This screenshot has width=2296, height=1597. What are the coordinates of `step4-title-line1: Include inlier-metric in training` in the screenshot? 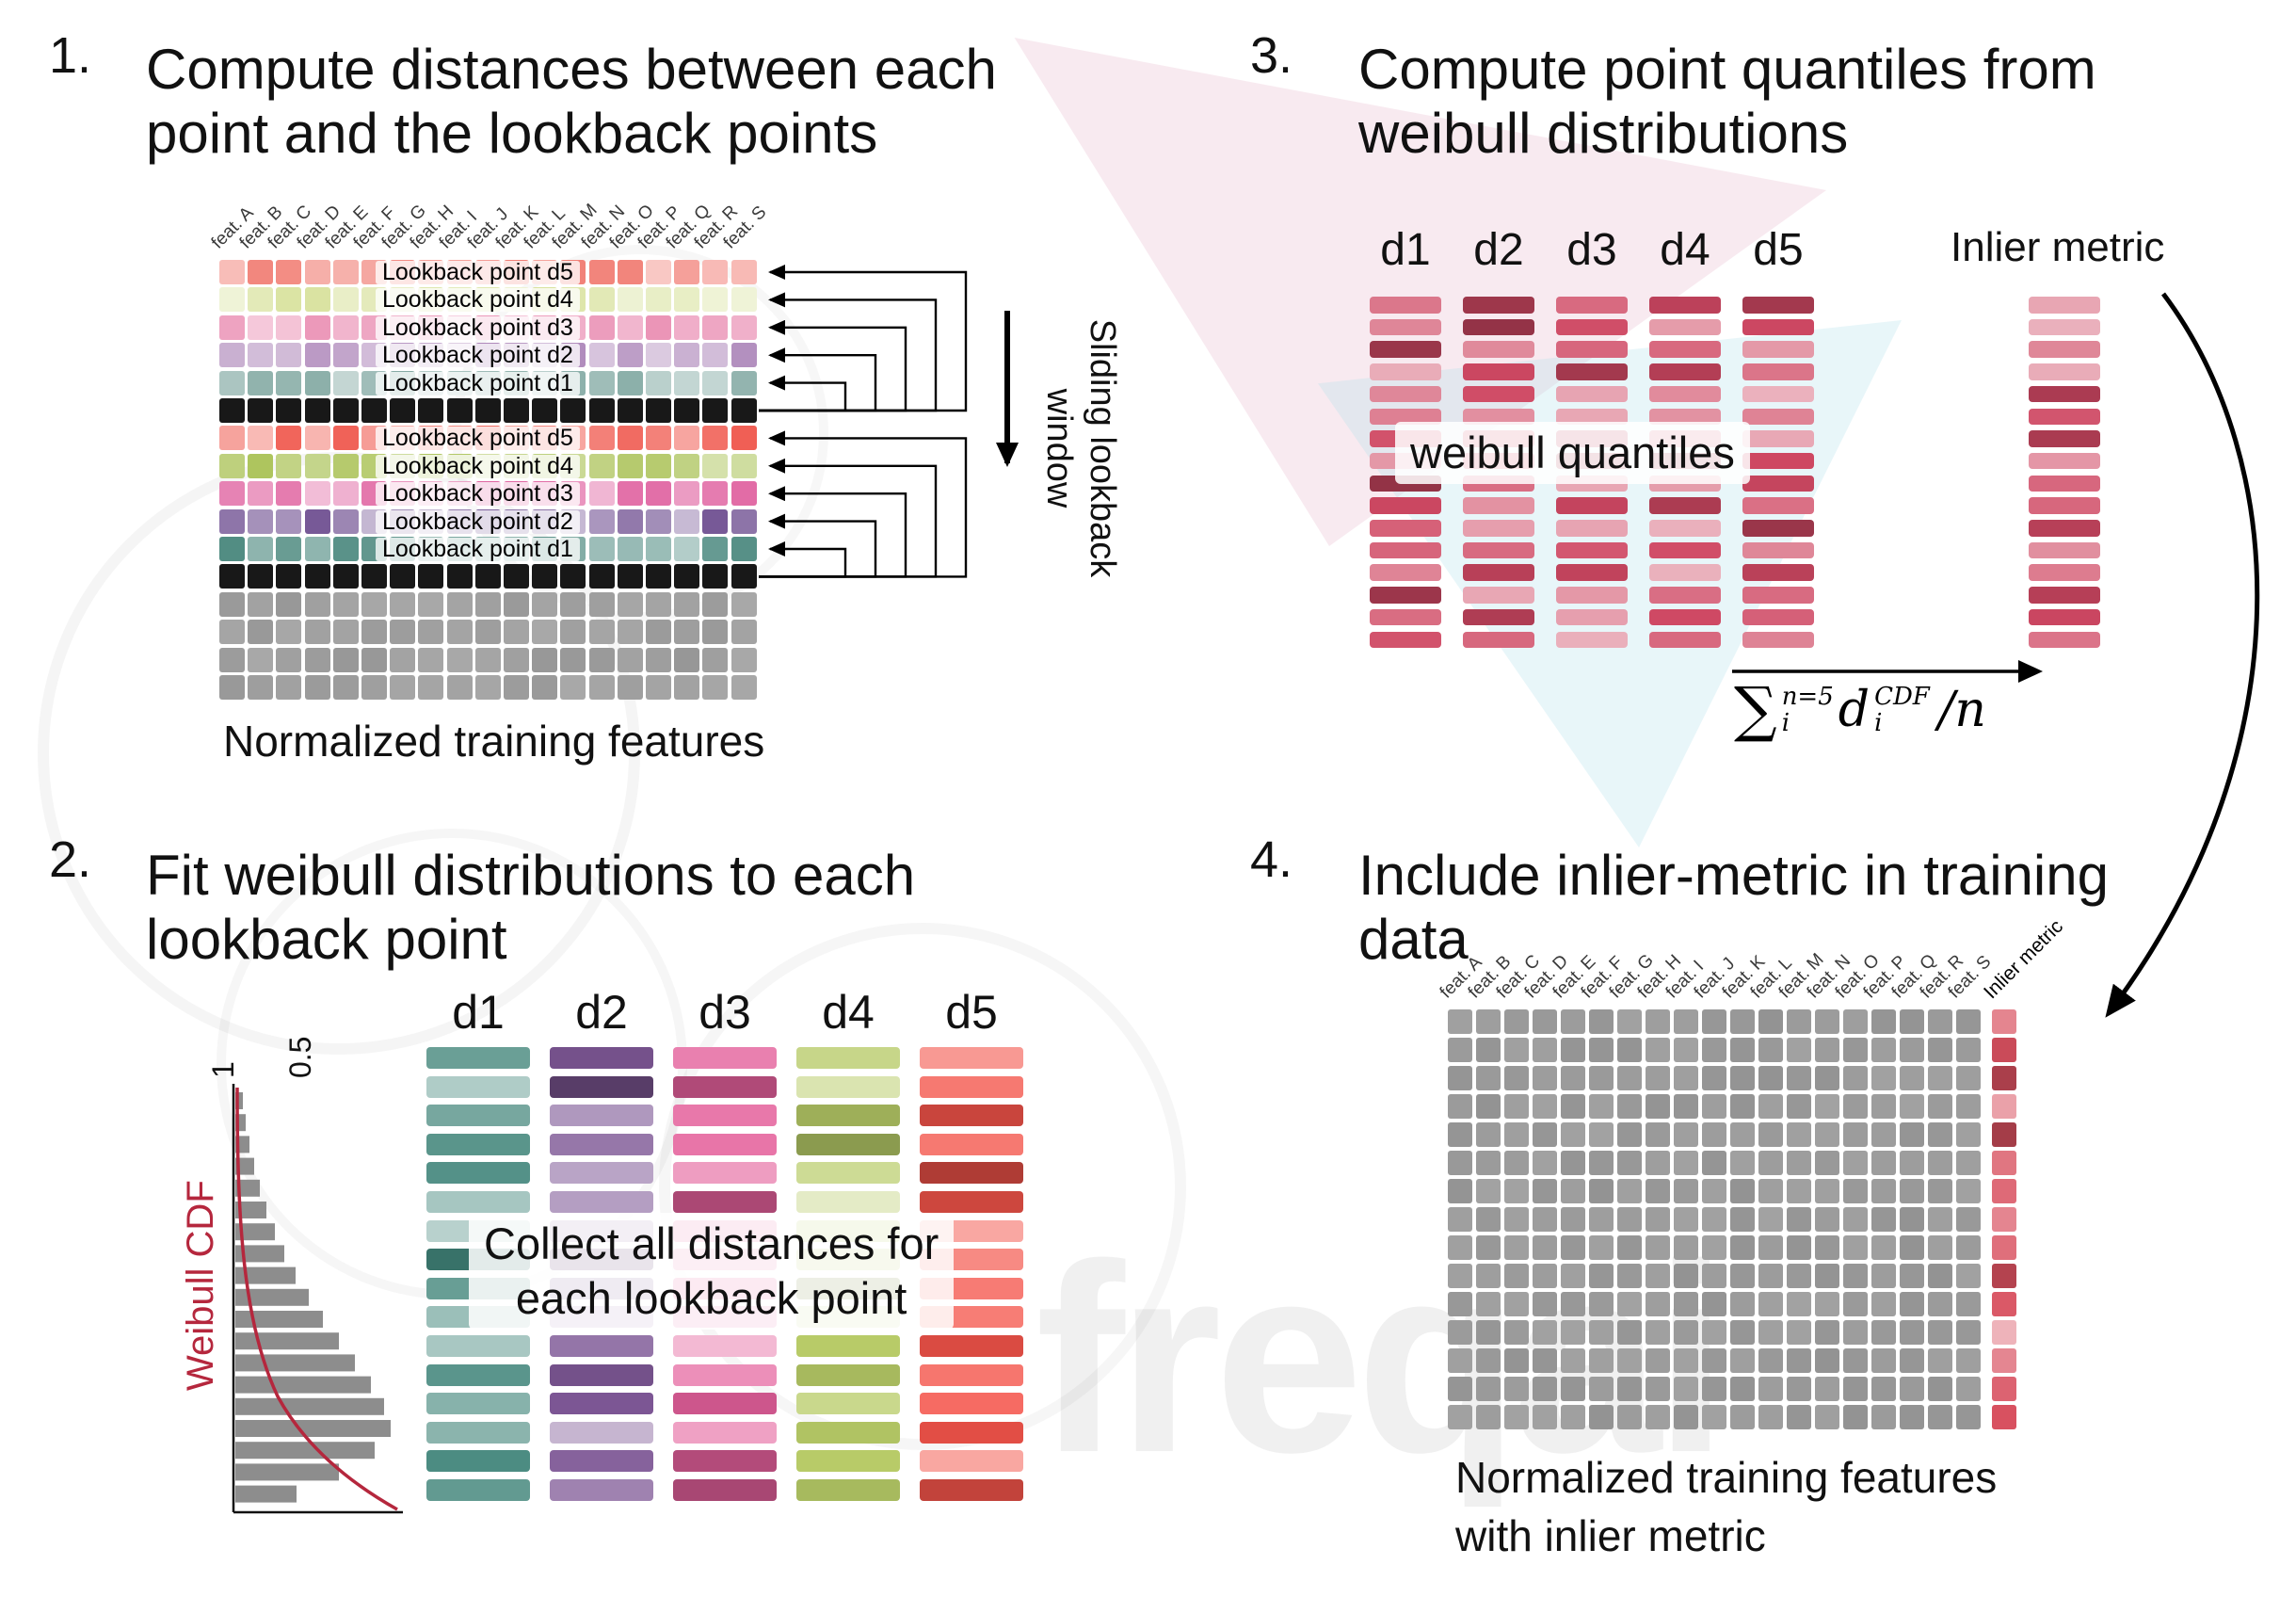 It's located at (1734, 875).